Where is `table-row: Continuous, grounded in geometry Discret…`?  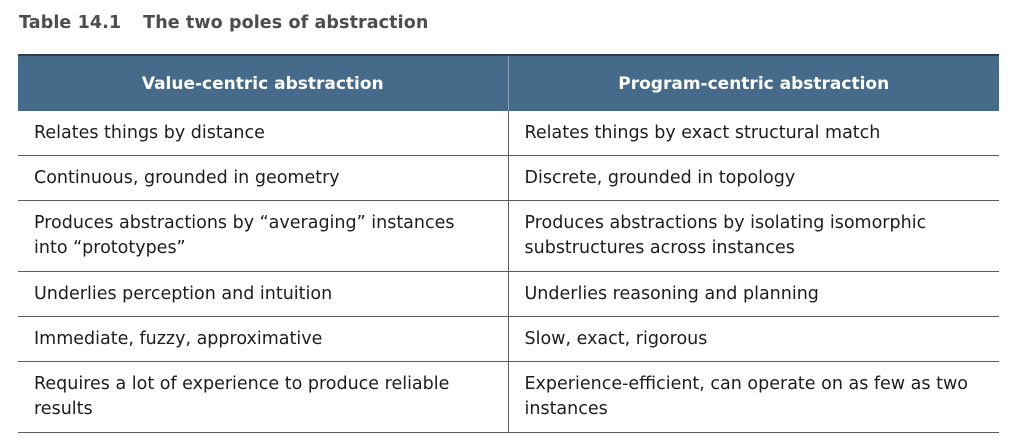 table-row: Continuous, grounded in geometry Discret… is located at coordinates (508, 178).